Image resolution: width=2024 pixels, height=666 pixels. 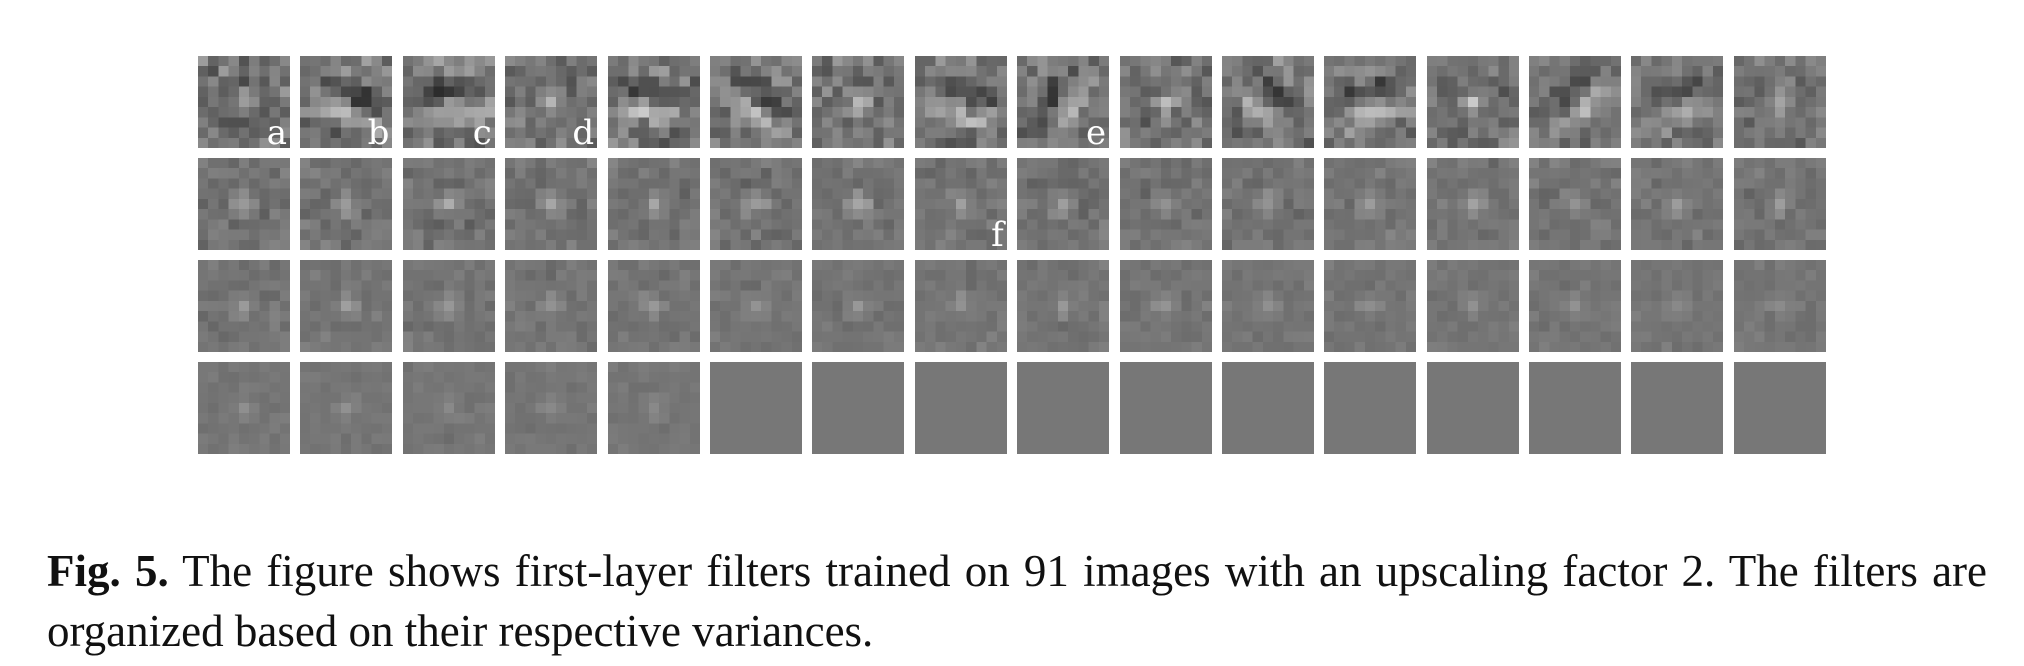 I want to click on filter-tile: e, so click(x=1063, y=102).